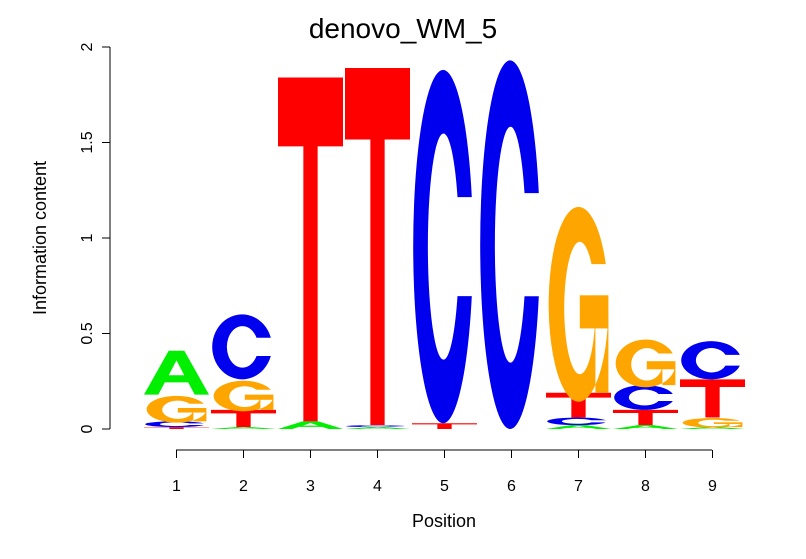 The width and height of the screenshot is (806, 559). I want to click on x-tick-label: 5, so click(444, 486).